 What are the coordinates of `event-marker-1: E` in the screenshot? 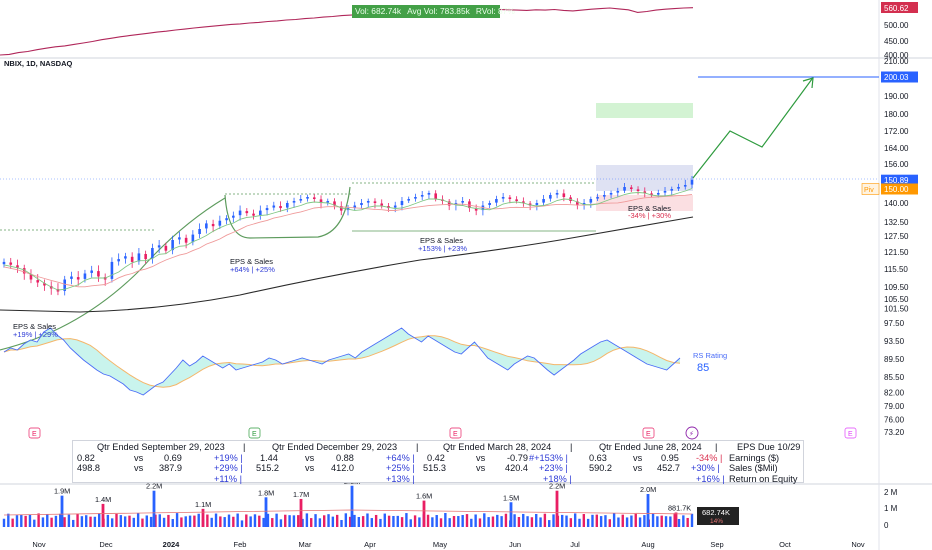 It's located at (34, 433).